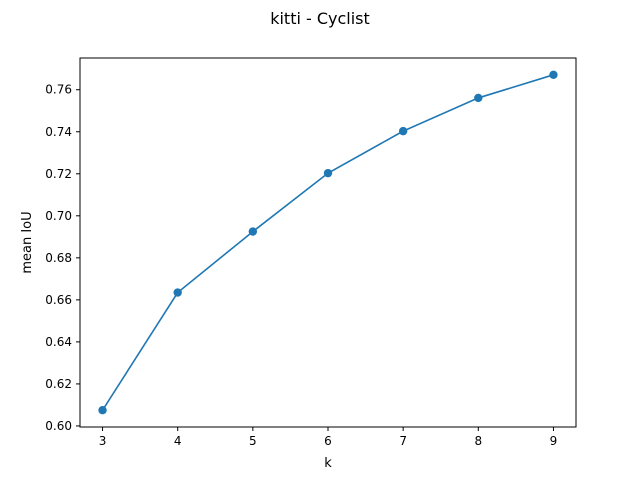 This screenshot has width=640, height=480. I want to click on y-axis-ticks: 0.60 0.62 0.64 0.66 0.68 0.70 0.72 0.74 0.76, so click(62, 258).